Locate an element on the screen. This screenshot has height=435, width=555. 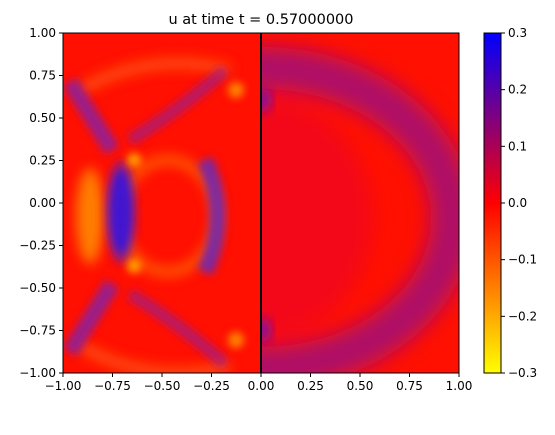
colorbar-tick-label: 0.2 is located at coordinates (517, 90).